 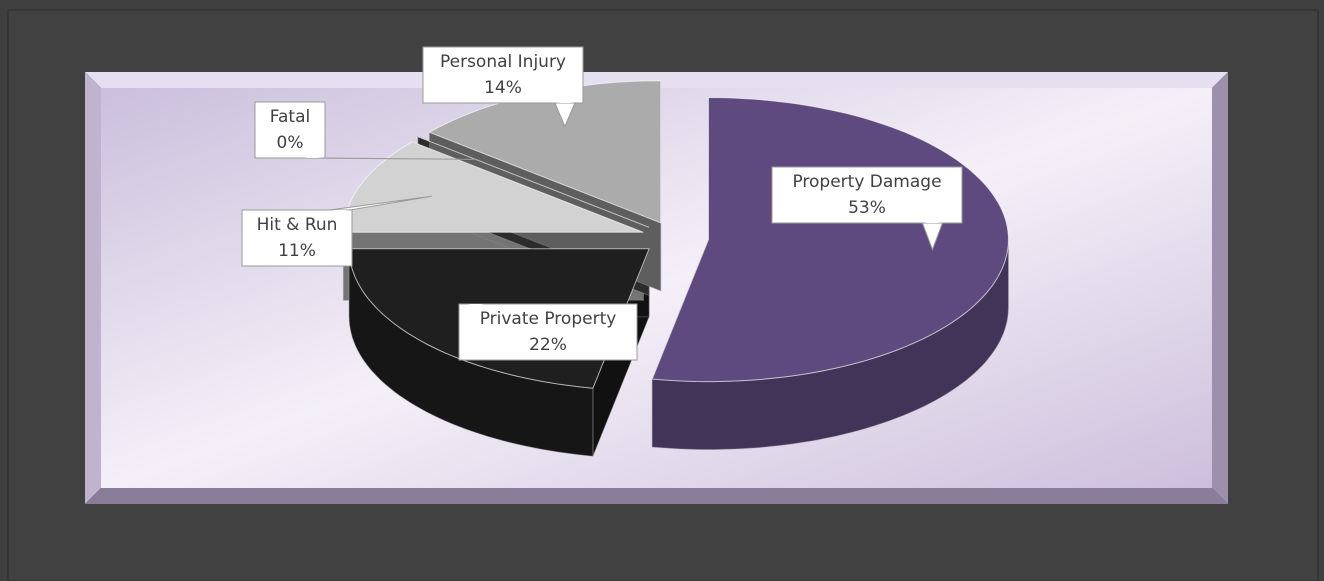 I want to click on category-label: Personal Injury, so click(x=503, y=62).